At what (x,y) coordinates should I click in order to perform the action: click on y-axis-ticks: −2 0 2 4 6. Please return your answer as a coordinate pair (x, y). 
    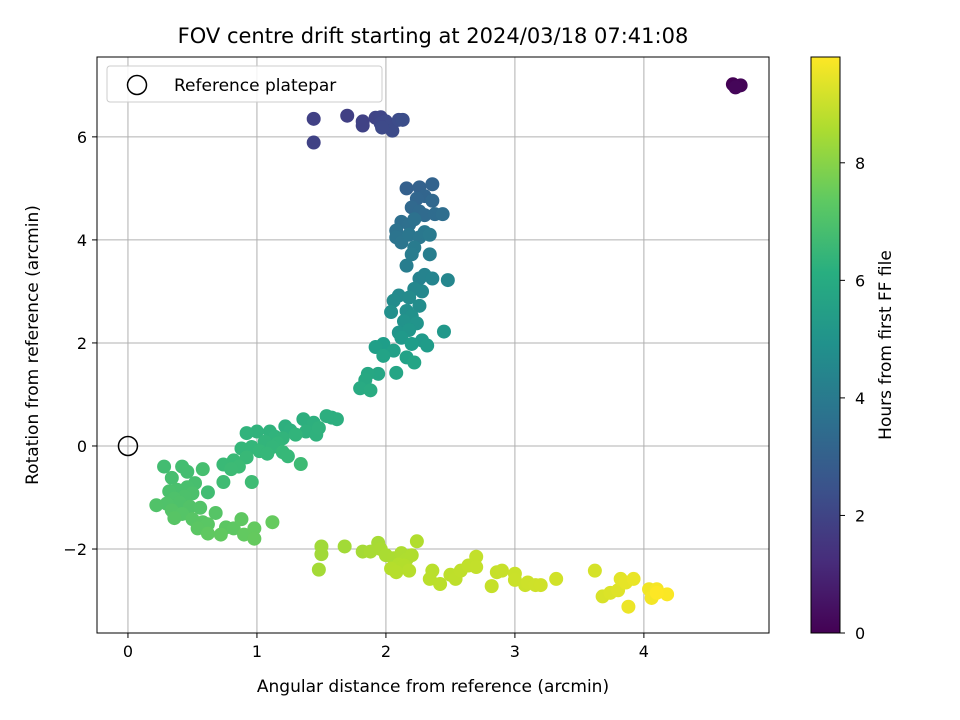
    Looking at the image, I should click on (80, 343).